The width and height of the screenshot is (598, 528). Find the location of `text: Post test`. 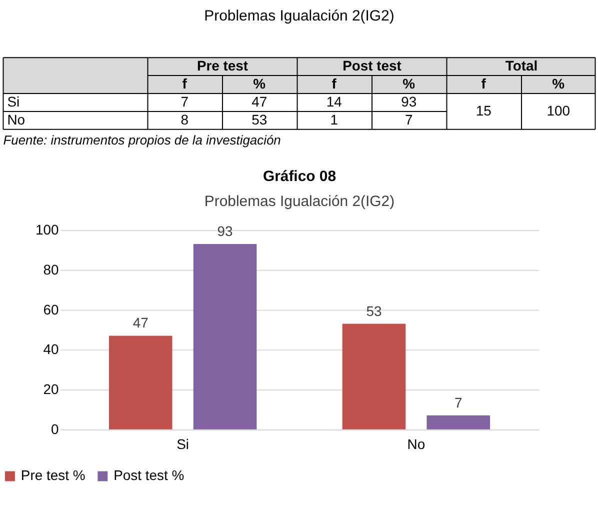

text: Post test is located at coordinates (372, 66).